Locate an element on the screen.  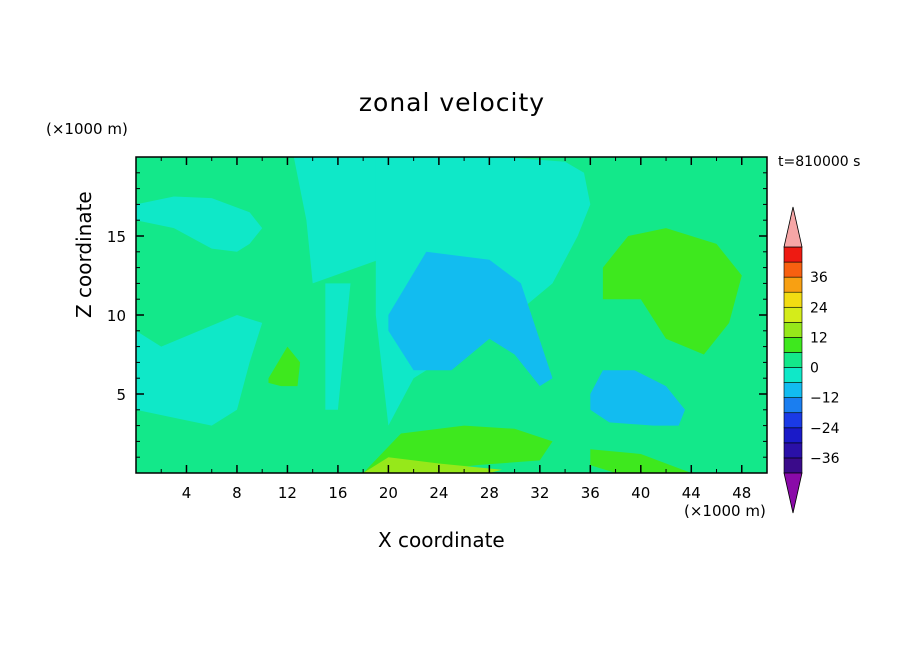
colorbar: 36 24 12 0 −12 −24 −36 is located at coordinates (811, 360).